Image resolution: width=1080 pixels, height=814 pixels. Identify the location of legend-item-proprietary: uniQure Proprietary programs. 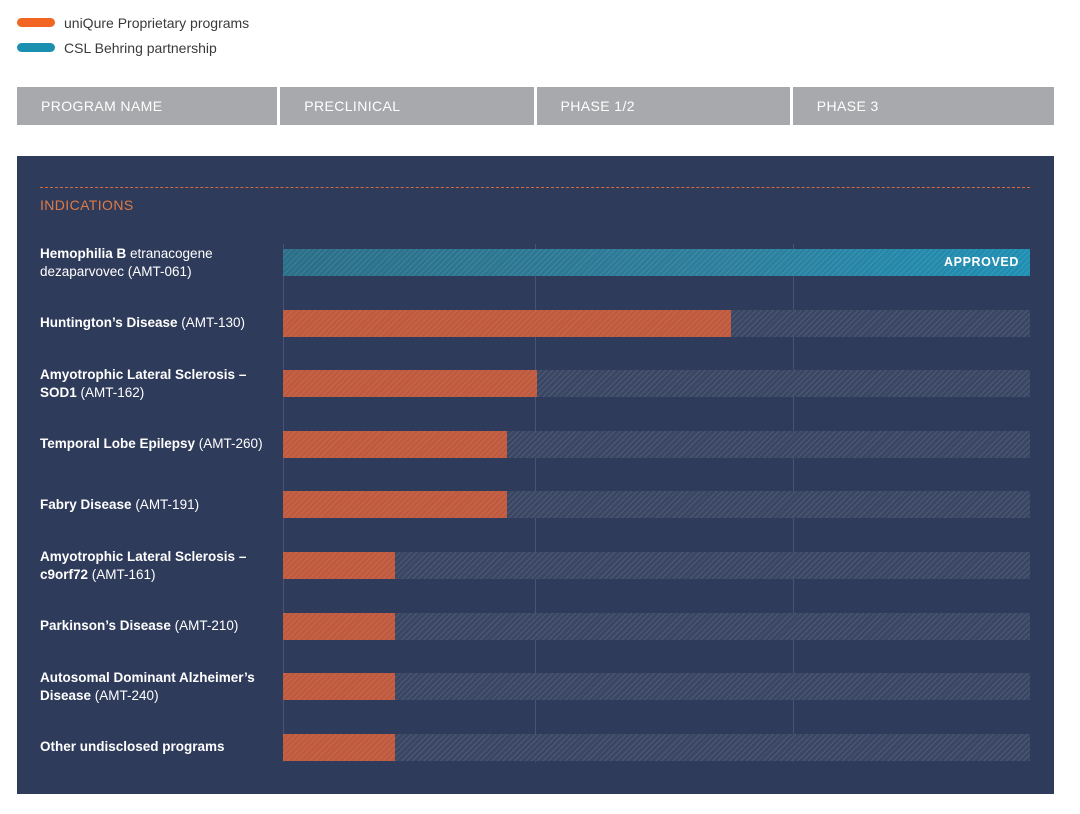
(133, 22).